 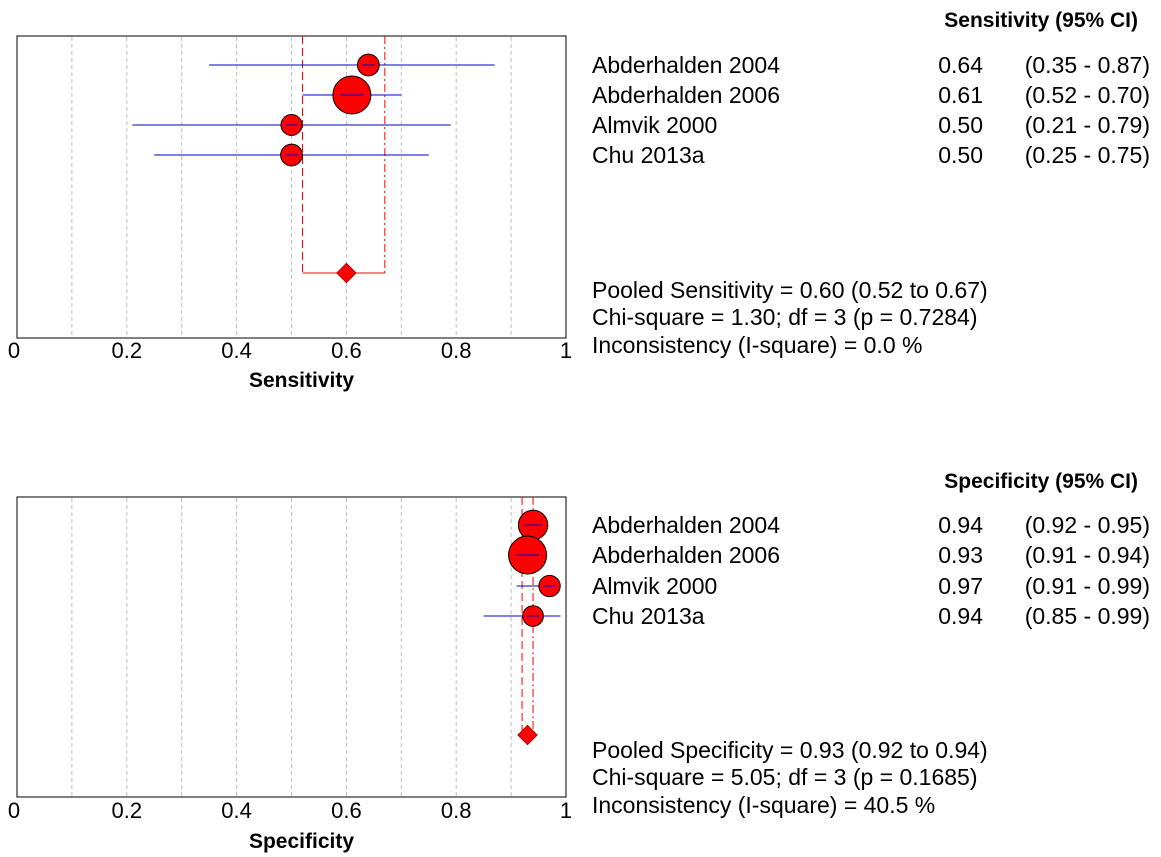 What do you see at coordinates (785, 317) in the screenshot?
I see `summary-line: Chi-square = 1.30; df = 3 (p = 0.7284)` at bounding box center [785, 317].